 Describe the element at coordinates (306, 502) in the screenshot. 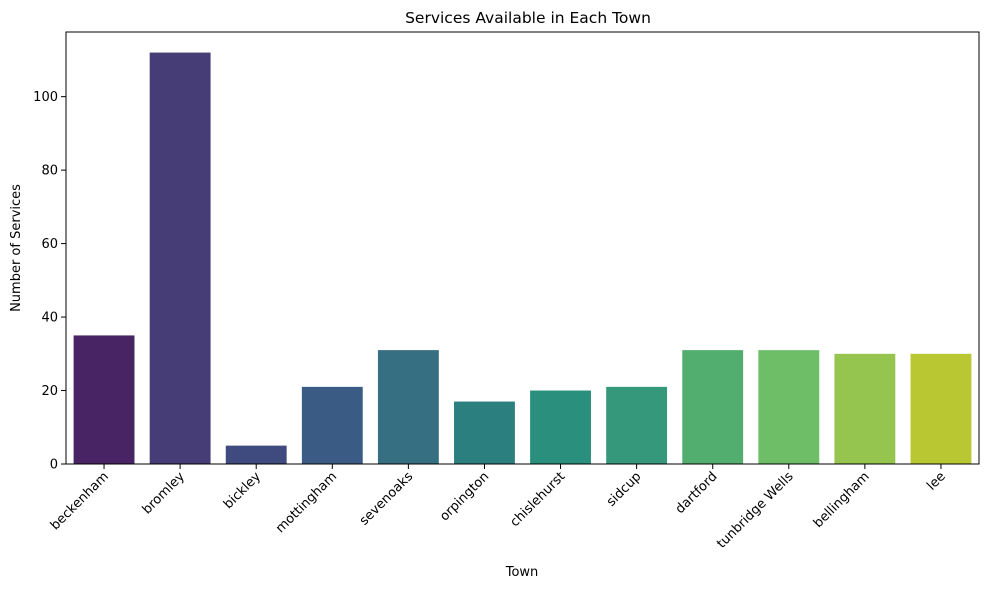

I see `x-tick-label: mottingham` at that location.